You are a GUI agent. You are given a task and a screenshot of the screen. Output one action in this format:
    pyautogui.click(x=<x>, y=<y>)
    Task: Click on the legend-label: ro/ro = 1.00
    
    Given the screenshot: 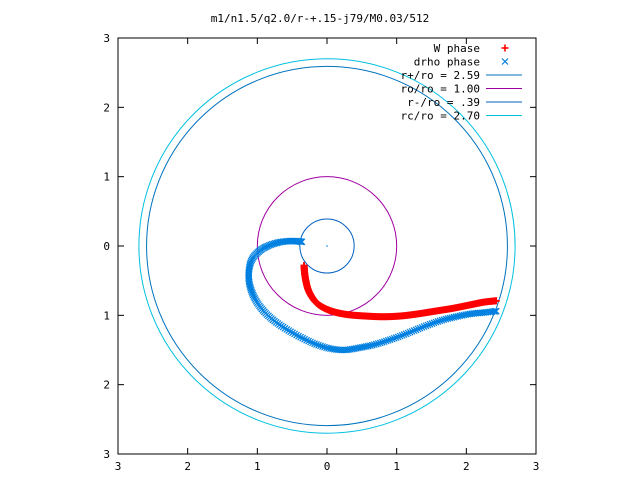 What is the action you would take?
    pyautogui.click(x=440, y=89)
    